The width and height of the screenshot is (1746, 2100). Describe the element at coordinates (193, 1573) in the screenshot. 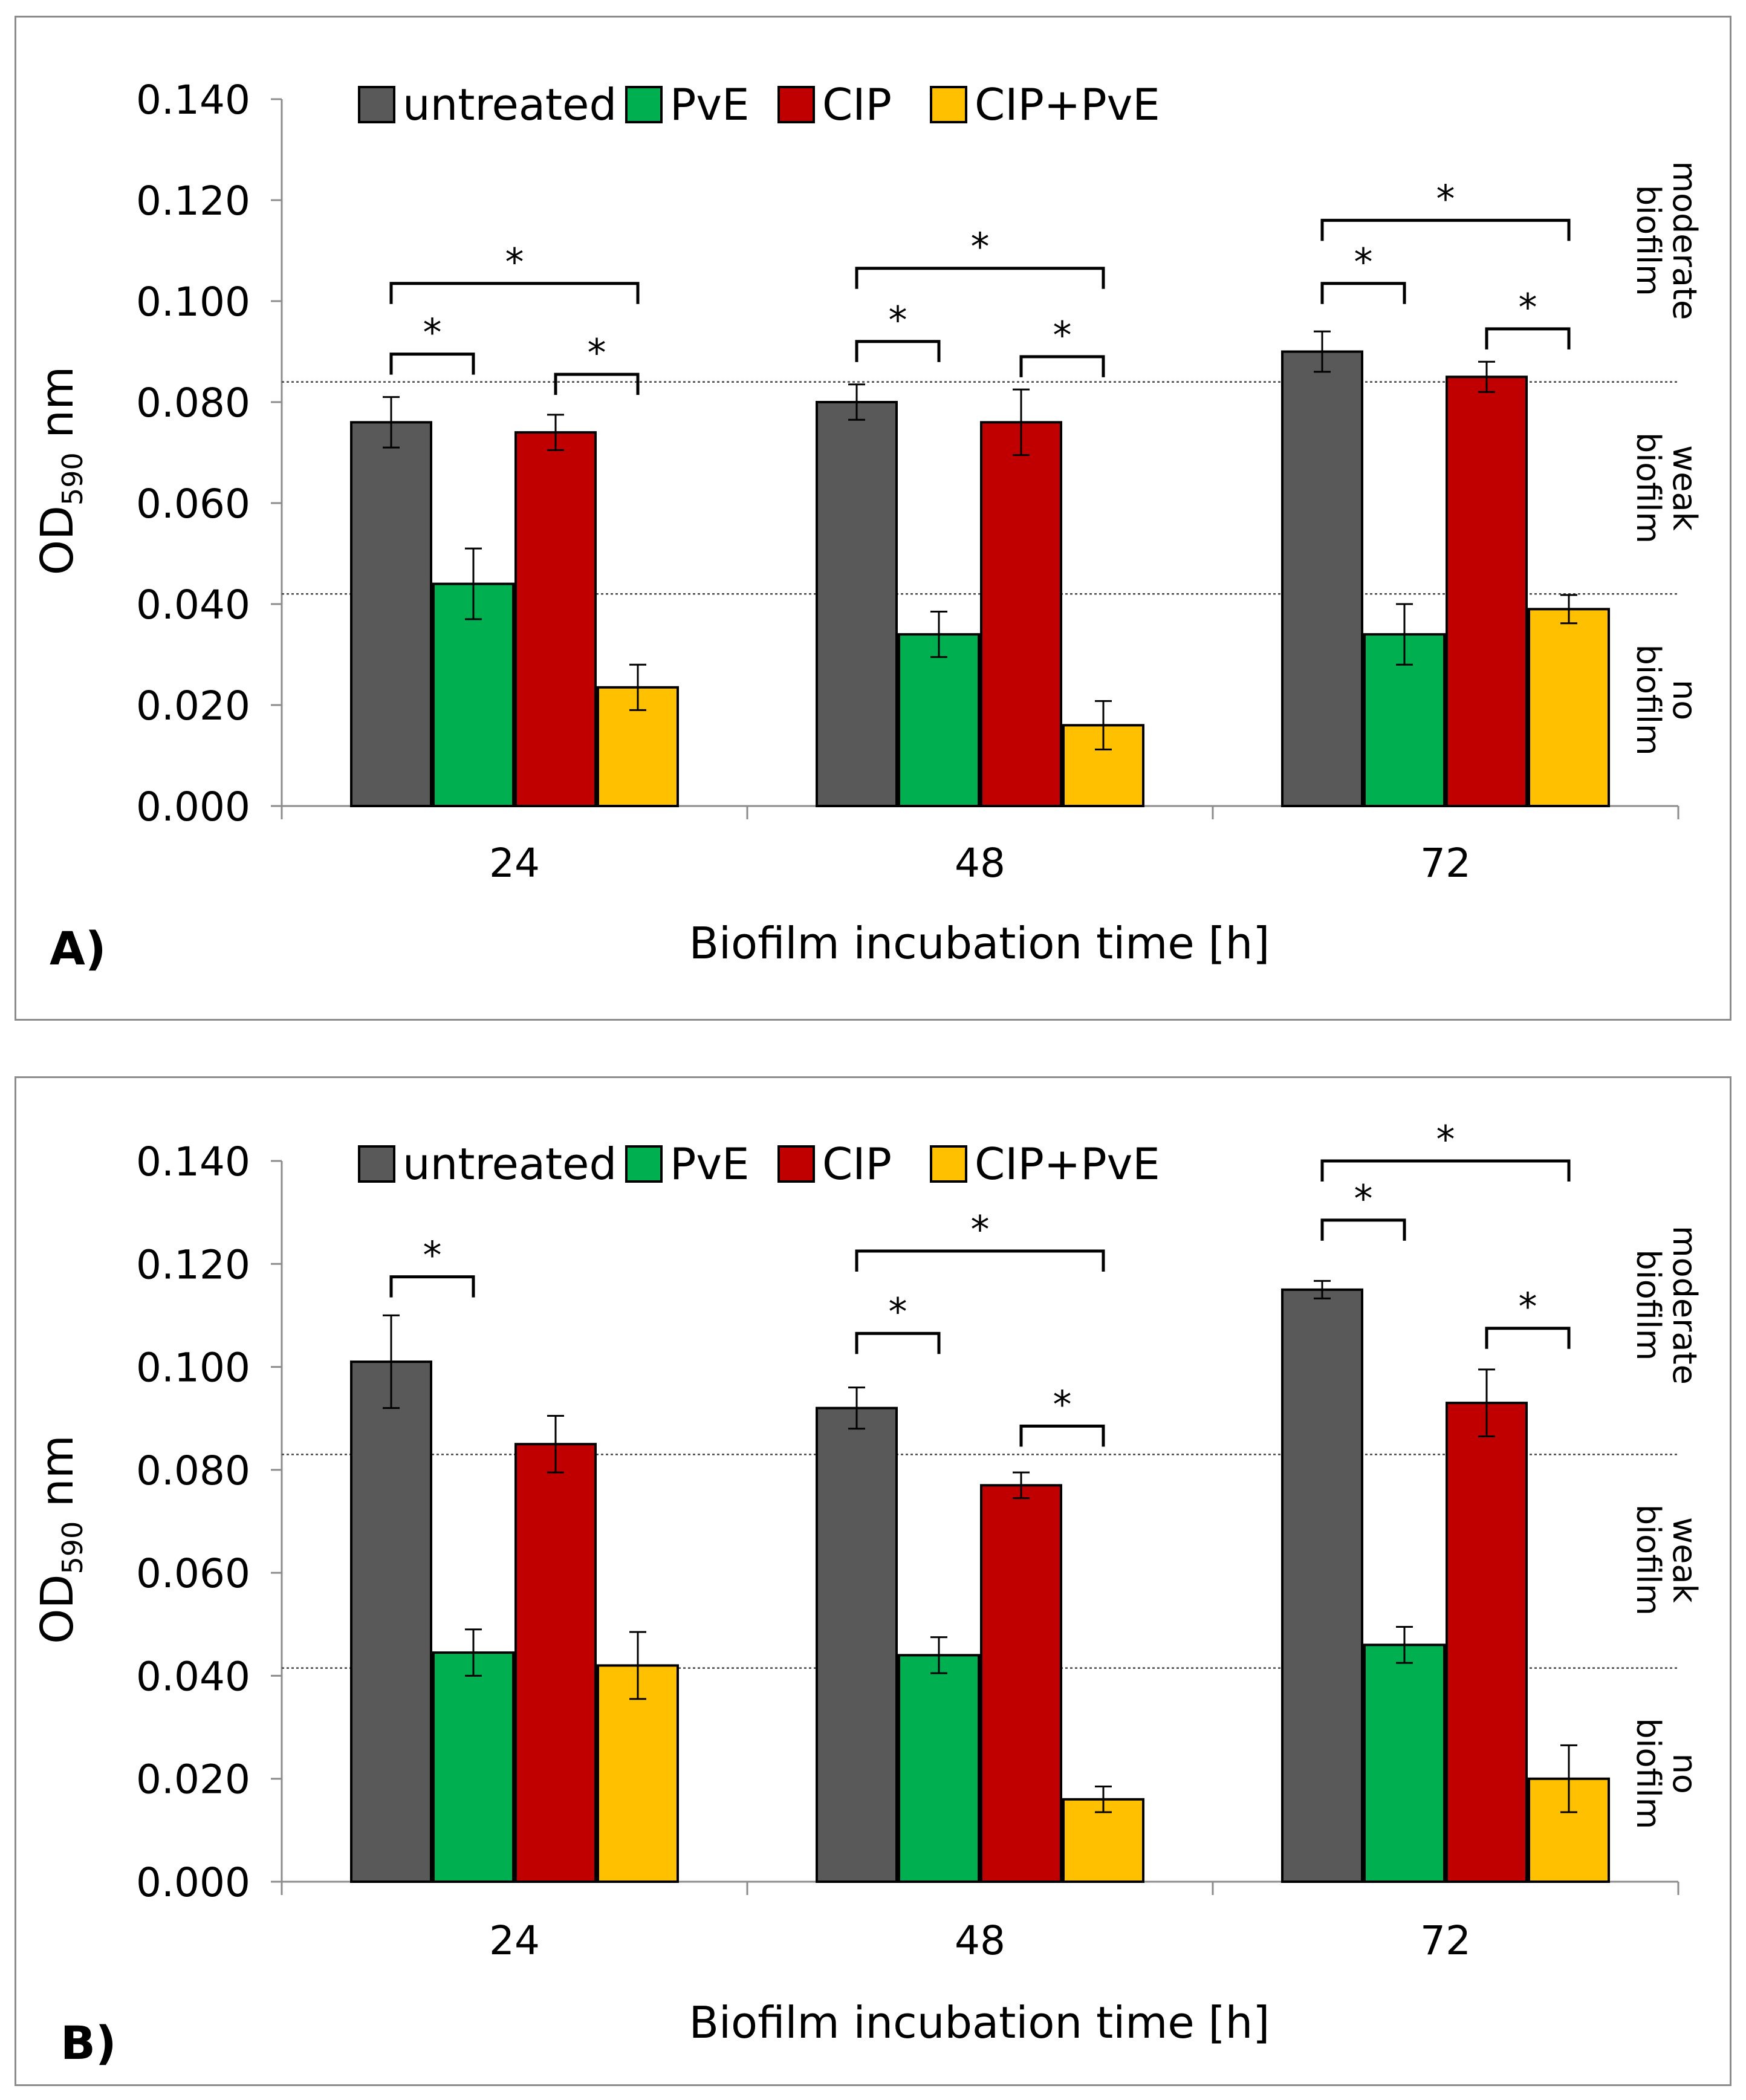

I see `y-tick-label: 0.060` at that location.